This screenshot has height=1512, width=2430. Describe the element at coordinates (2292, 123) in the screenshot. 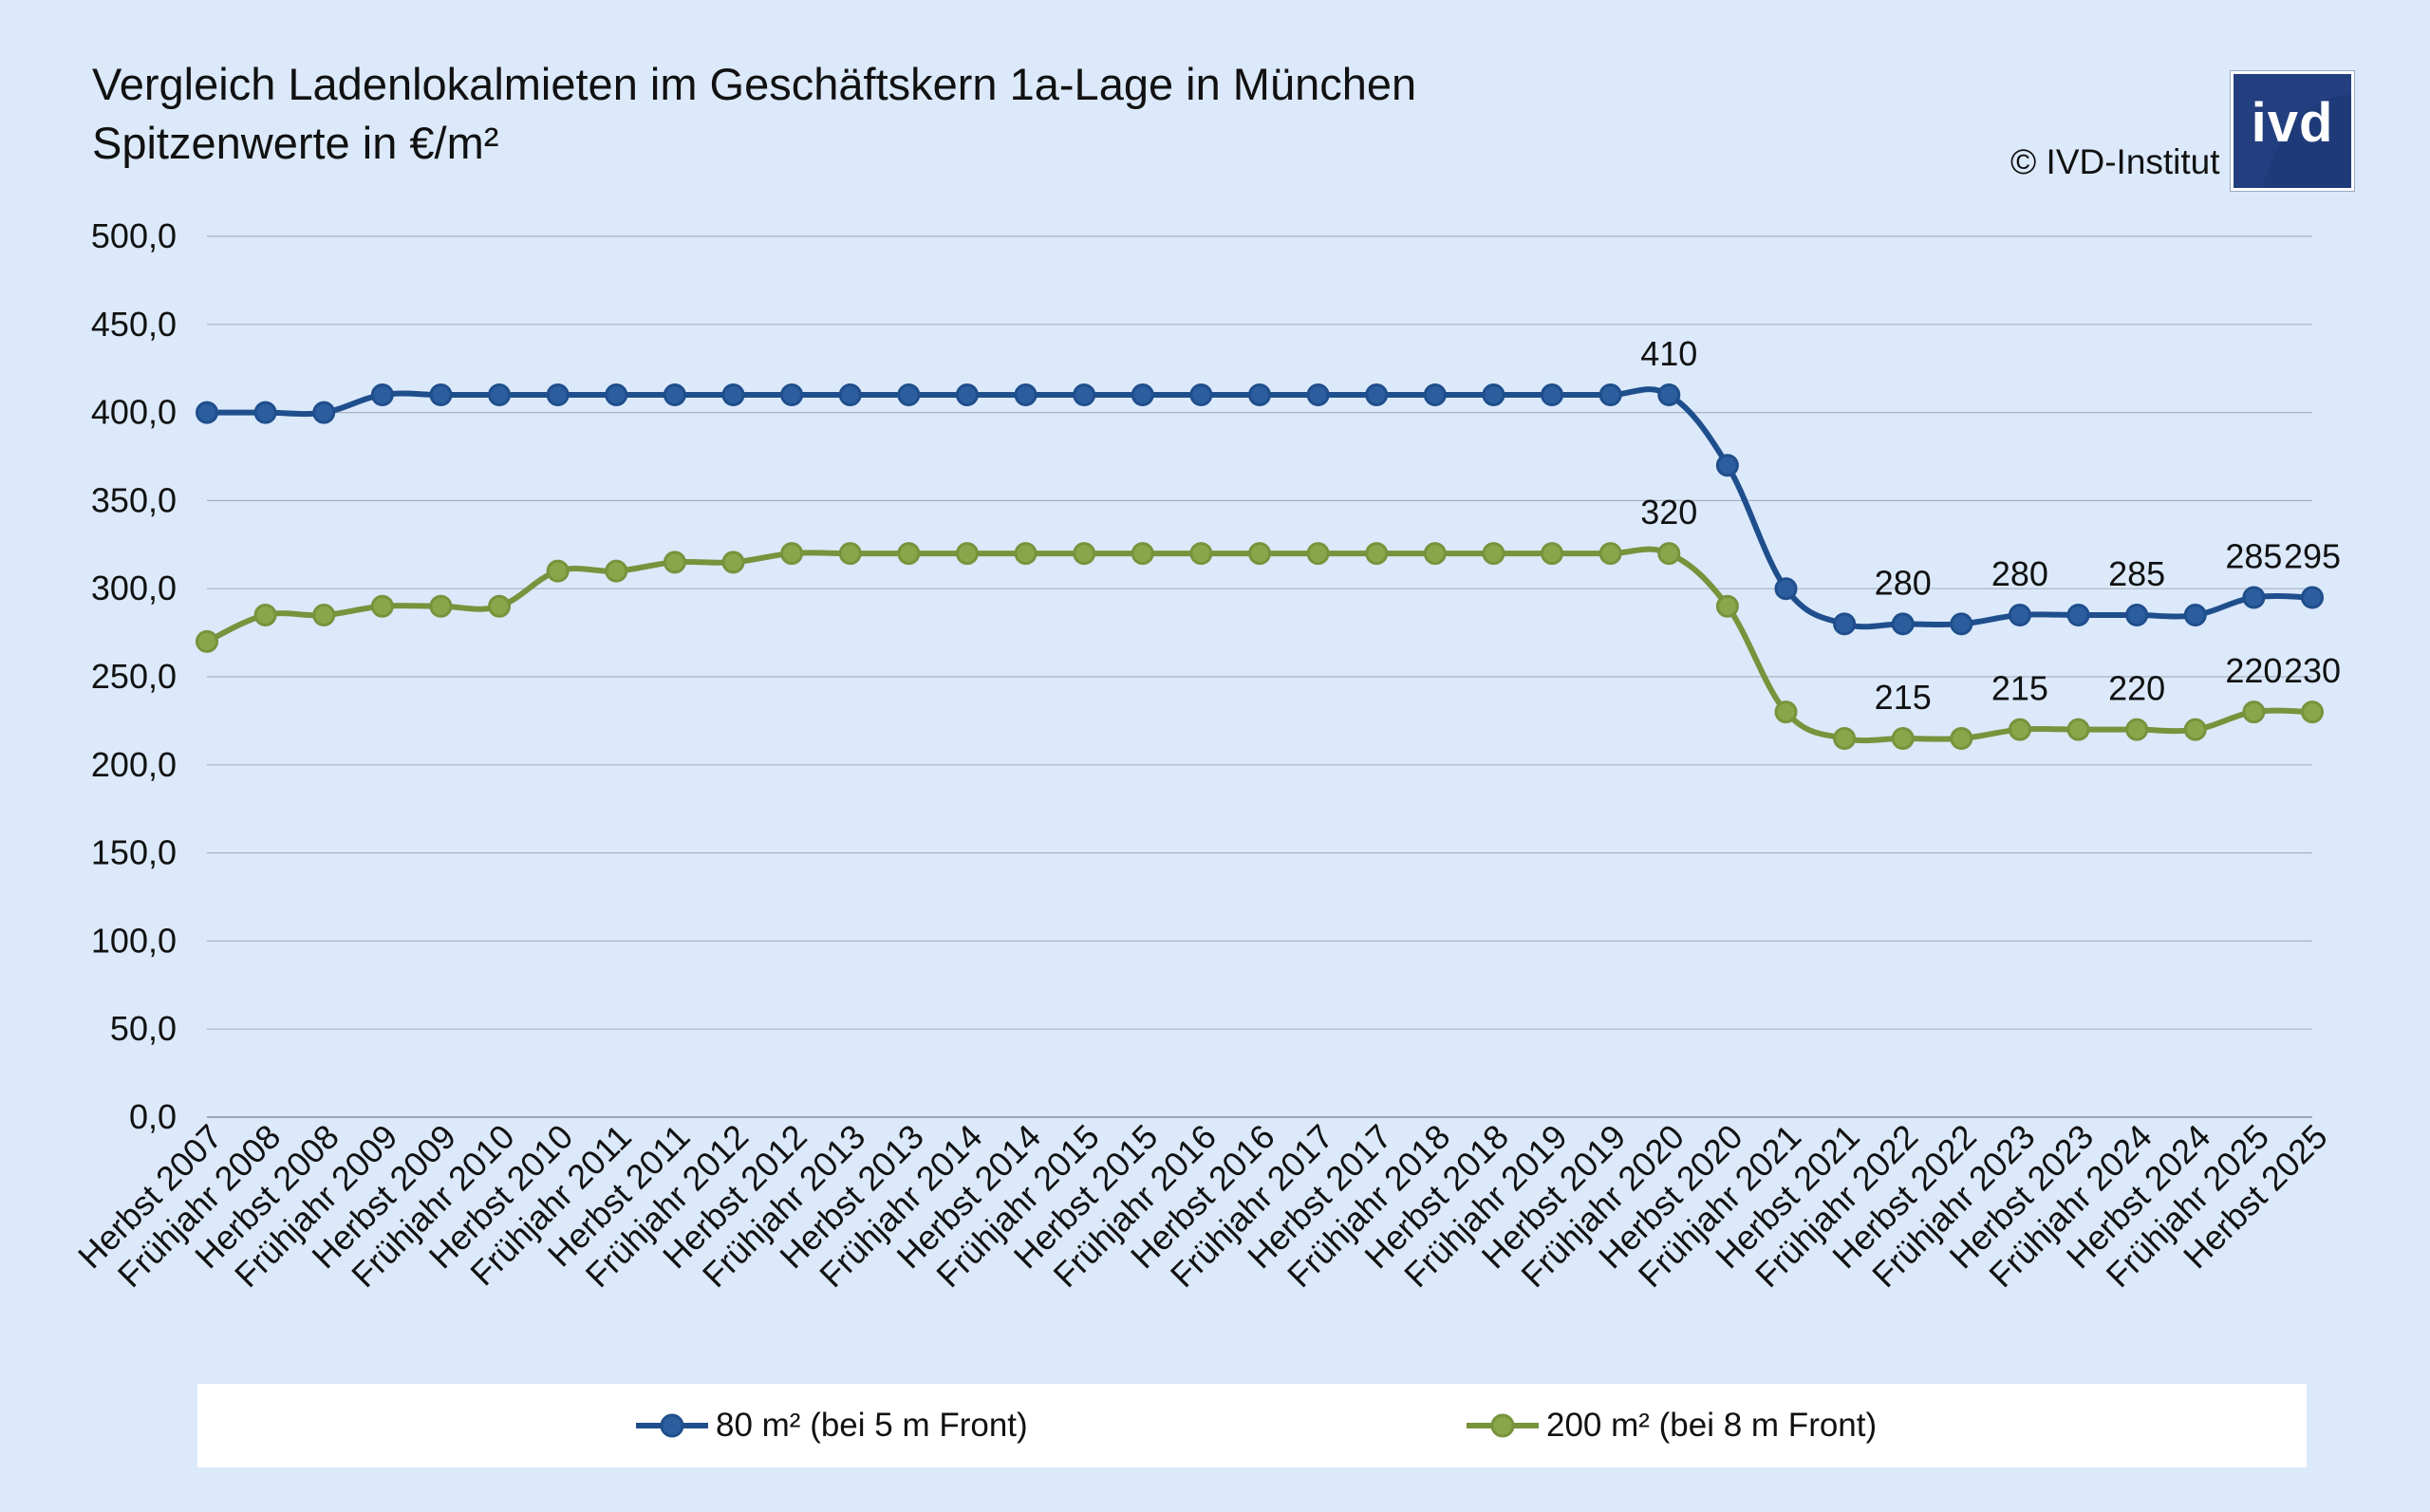

I see `logo-text: ivd` at that location.